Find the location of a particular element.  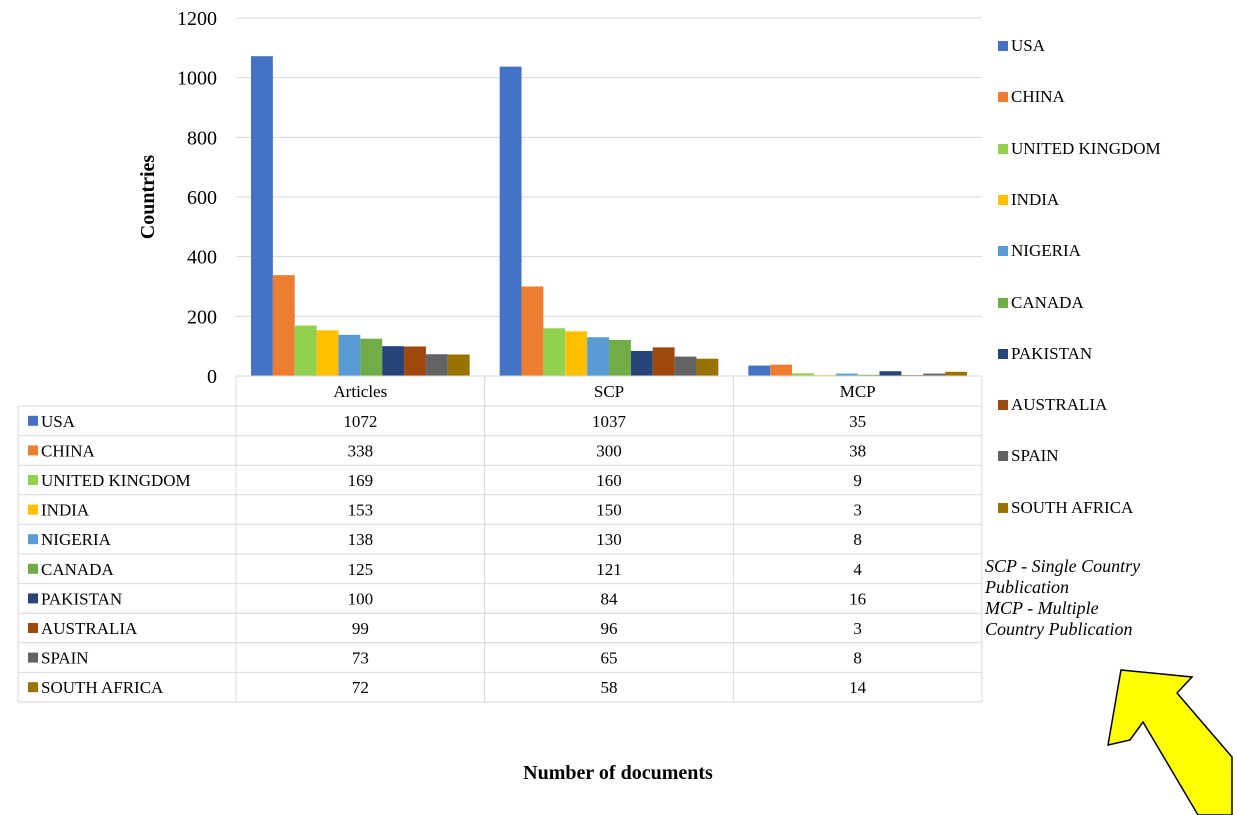

y-tick-label: 800 is located at coordinates (202, 138).